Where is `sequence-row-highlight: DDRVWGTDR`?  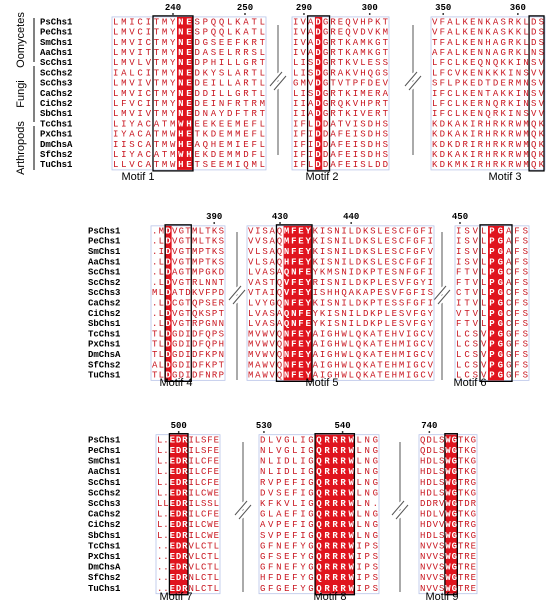
sequence-row-highlight: DDRVWGTDR is located at coordinates (448, 504).